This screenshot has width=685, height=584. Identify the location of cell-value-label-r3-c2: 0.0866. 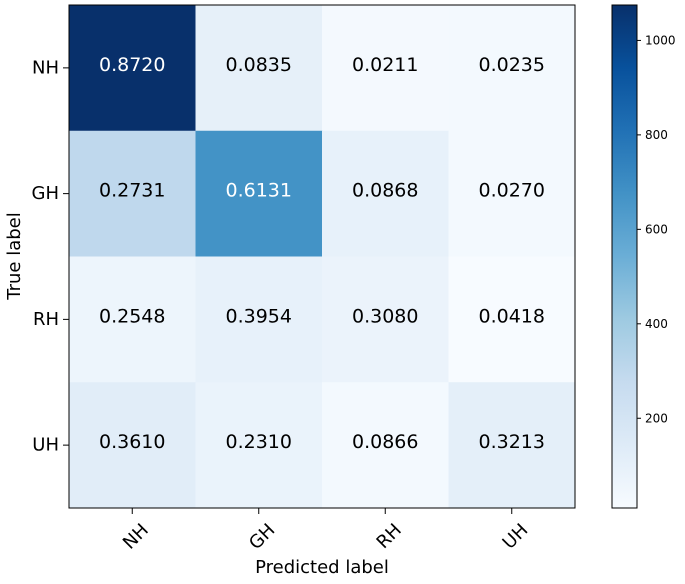
(385, 442).